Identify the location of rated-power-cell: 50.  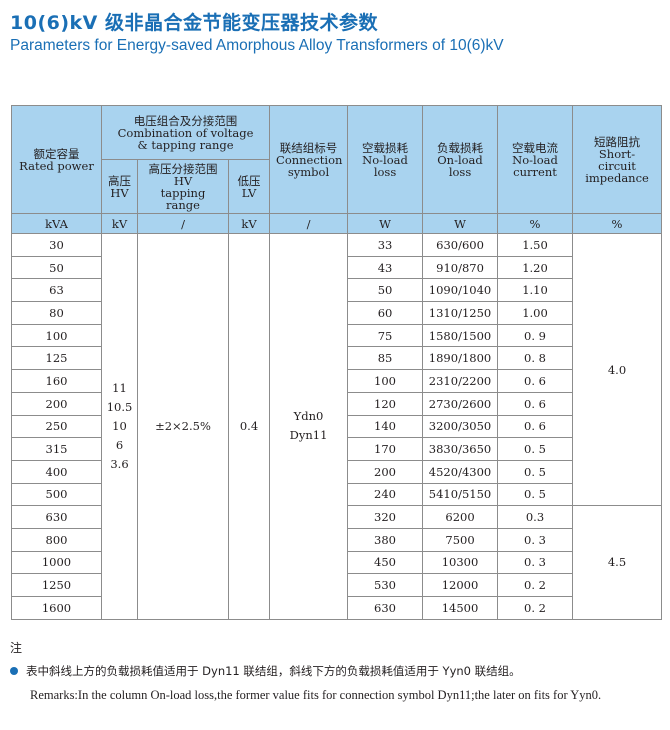
(56, 267).